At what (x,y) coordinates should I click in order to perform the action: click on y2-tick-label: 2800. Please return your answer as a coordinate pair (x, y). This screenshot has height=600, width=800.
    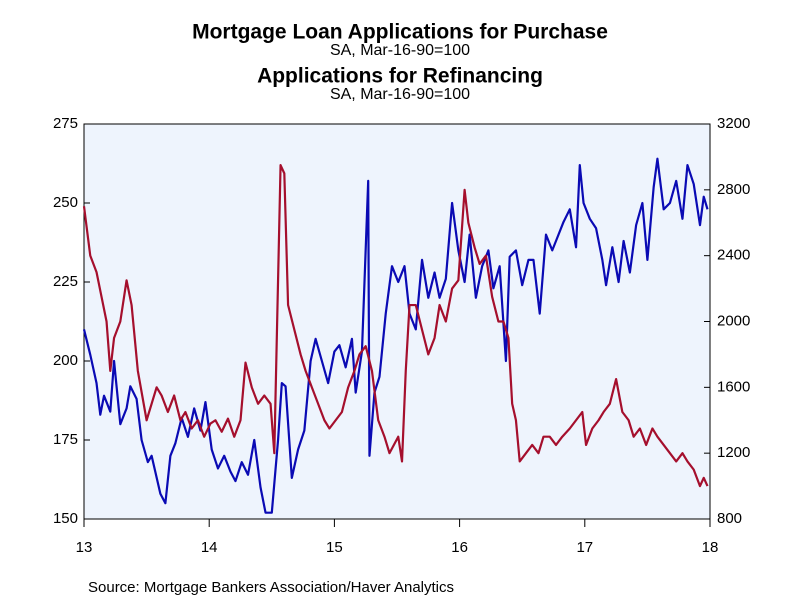
    Looking at the image, I should click on (733, 189).